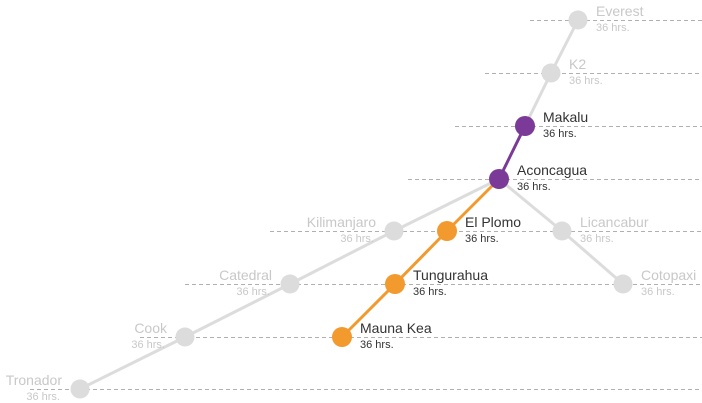  Describe the element at coordinates (290, 284) in the screenshot. I see `node-catedral` at that location.